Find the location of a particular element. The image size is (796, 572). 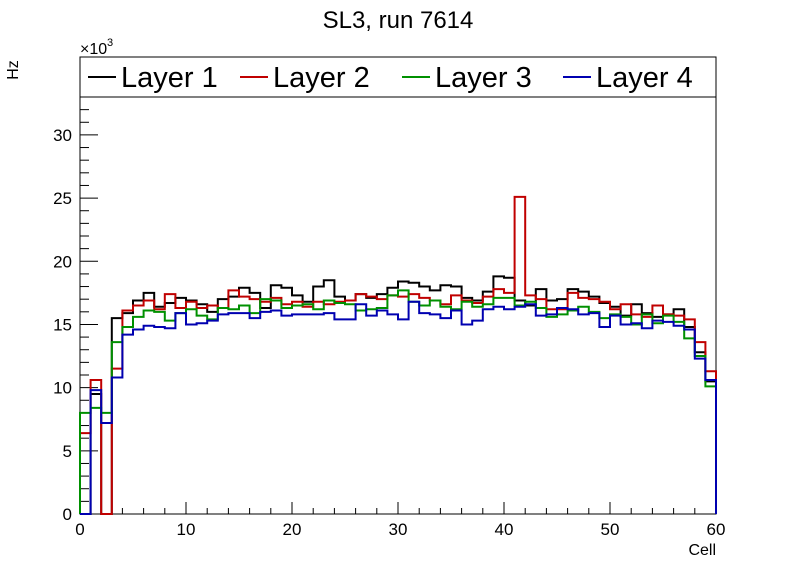

x-tick-label: 40 is located at coordinates (504, 529).